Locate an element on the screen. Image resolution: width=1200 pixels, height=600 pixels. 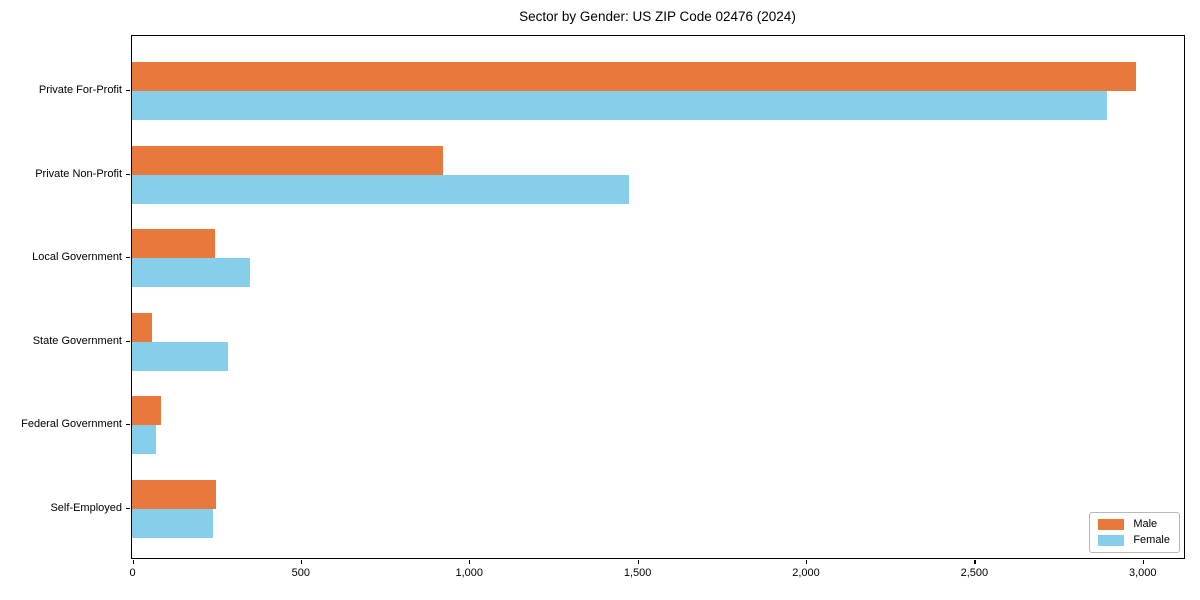
y-axis-label: Local Government is located at coordinates (77, 257).